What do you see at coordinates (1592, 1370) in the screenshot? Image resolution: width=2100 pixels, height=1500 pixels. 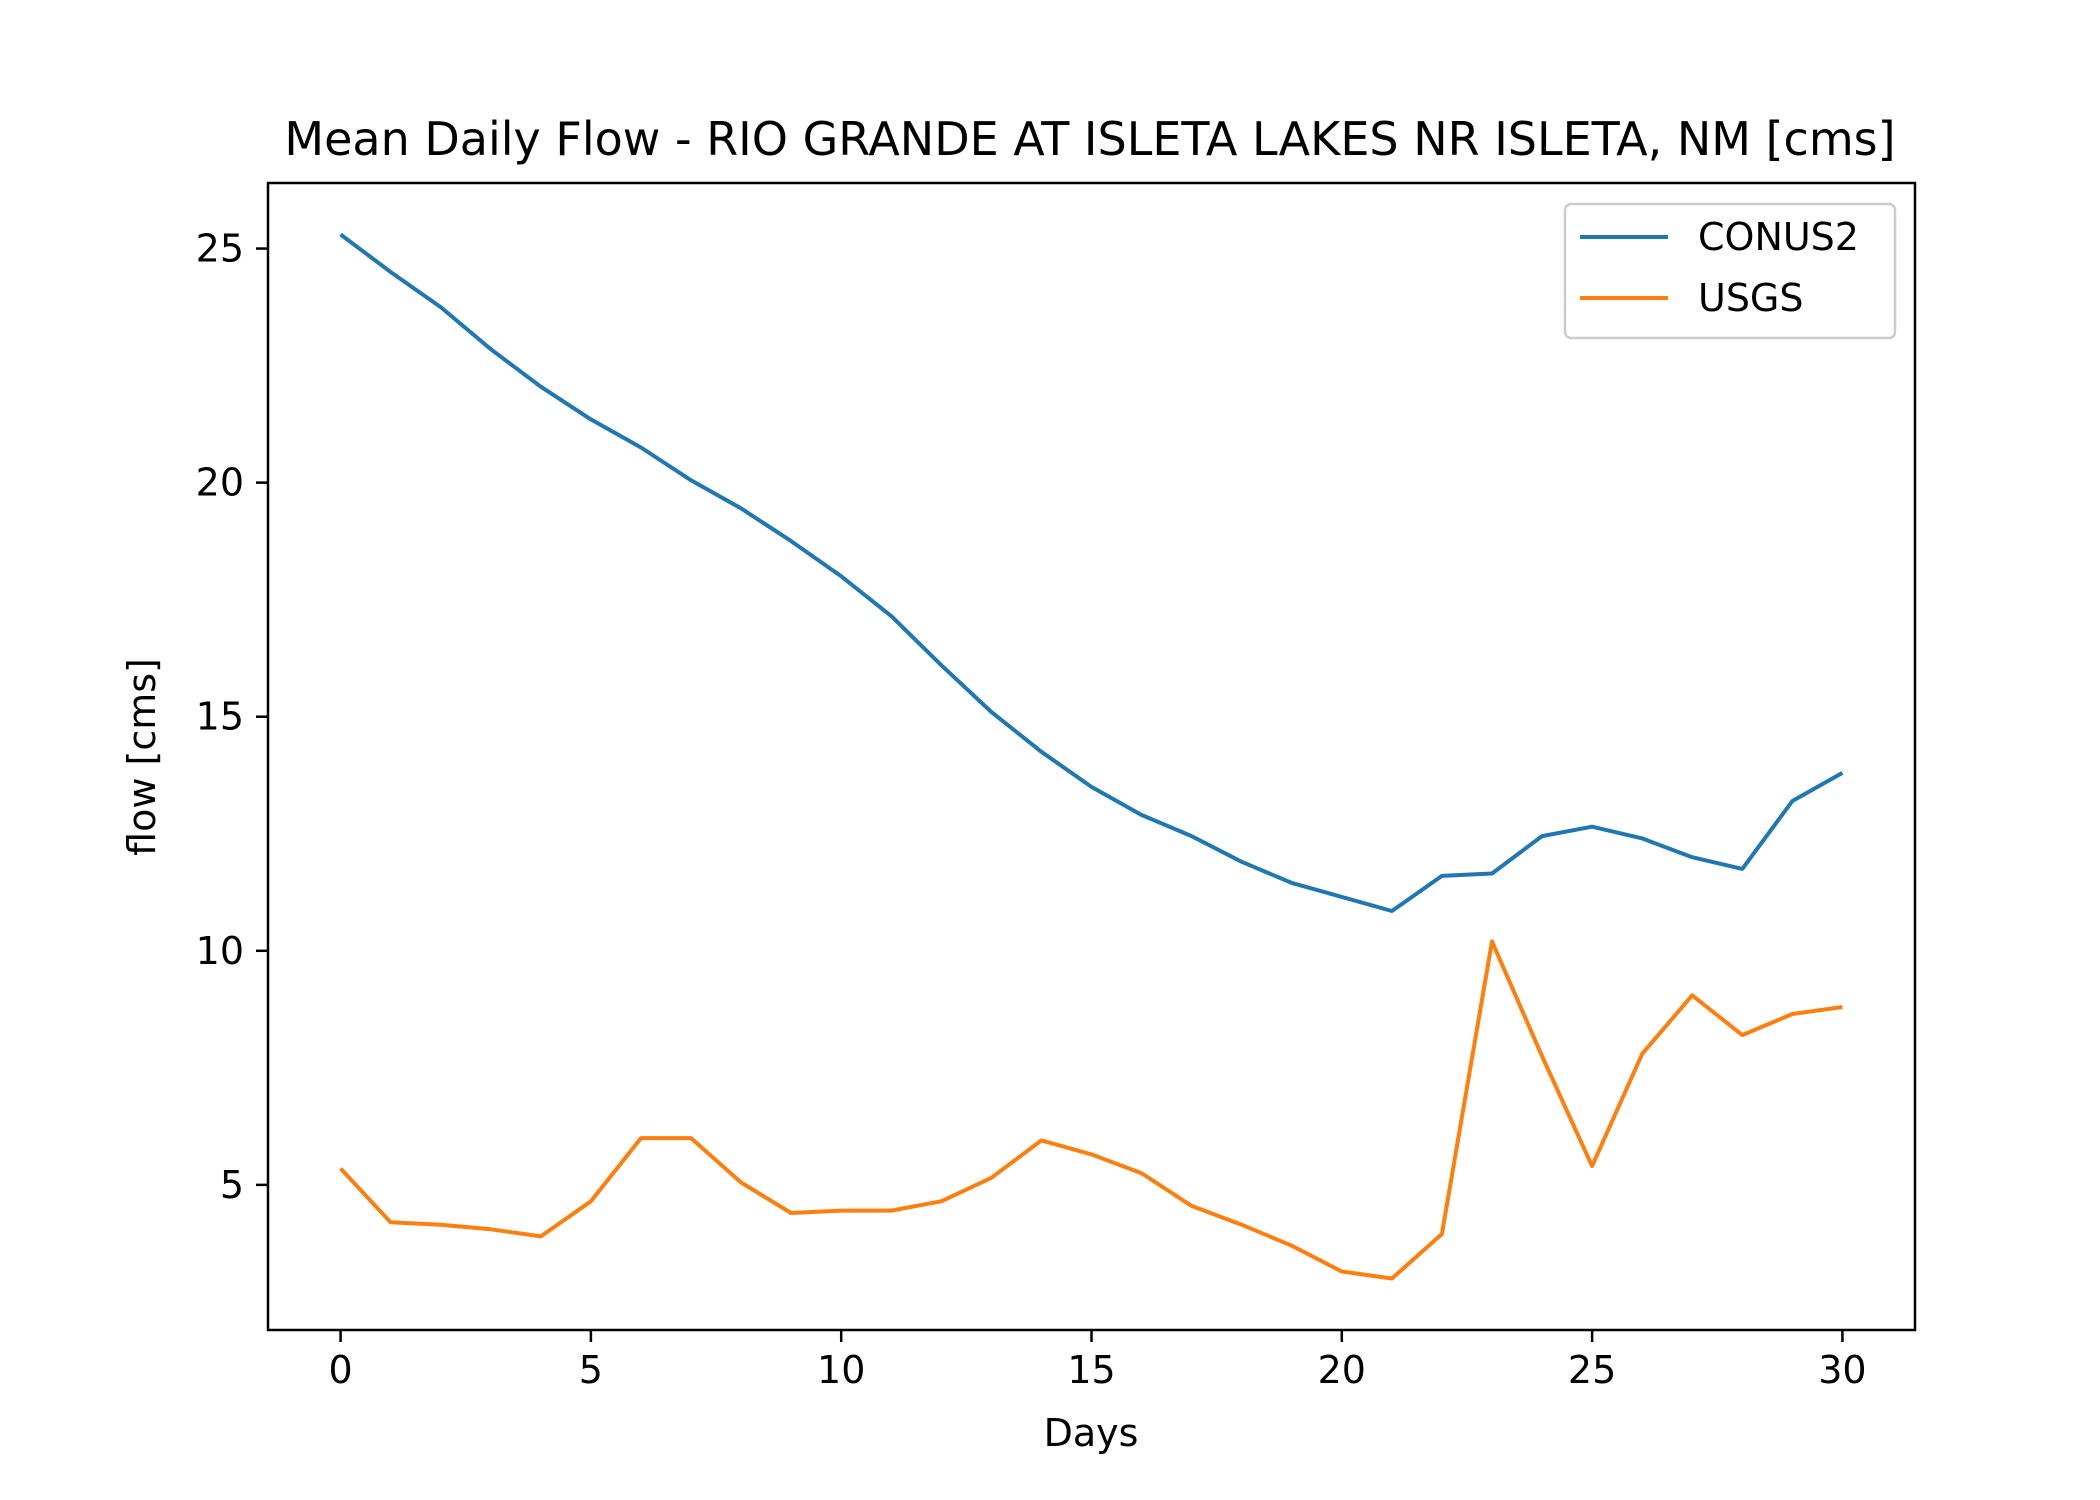 I see `x-tick-label: 25` at bounding box center [1592, 1370].